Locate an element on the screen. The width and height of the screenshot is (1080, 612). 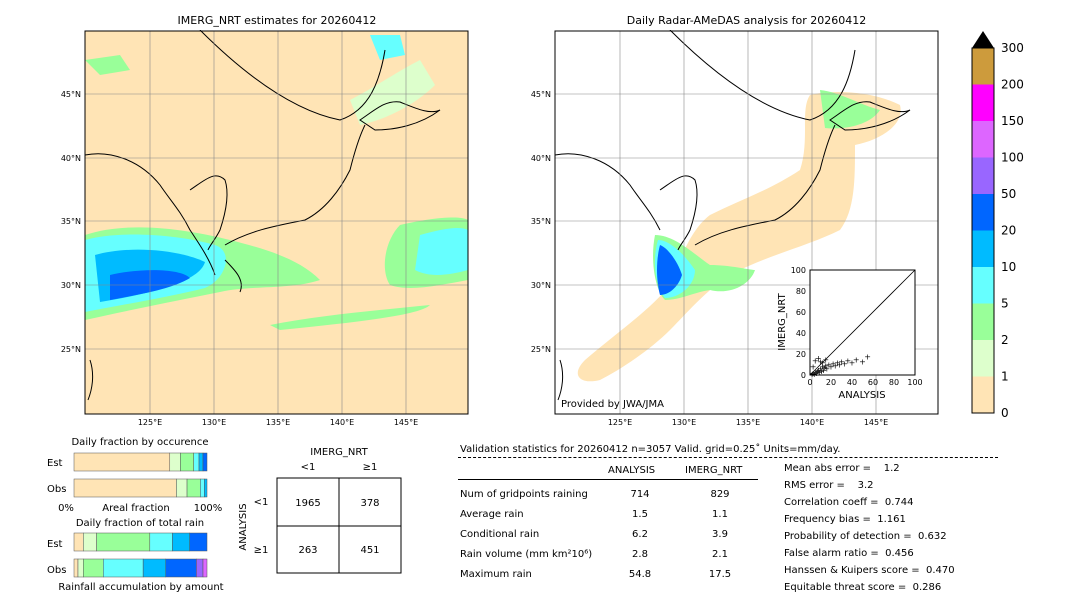
inset-xtick: 80 is located at coordinates (894, 382).